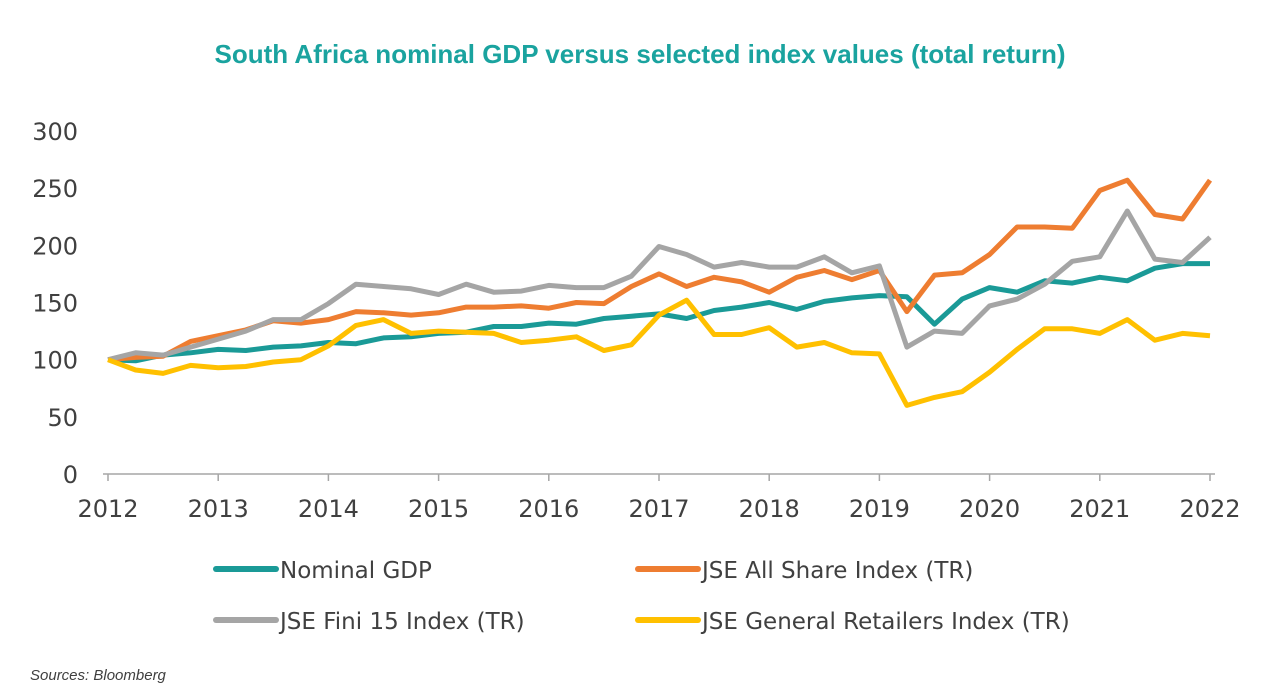 The image size is (1280, 700). I want to click on source-note: Sources: Bloomberg, so click(98, 675).